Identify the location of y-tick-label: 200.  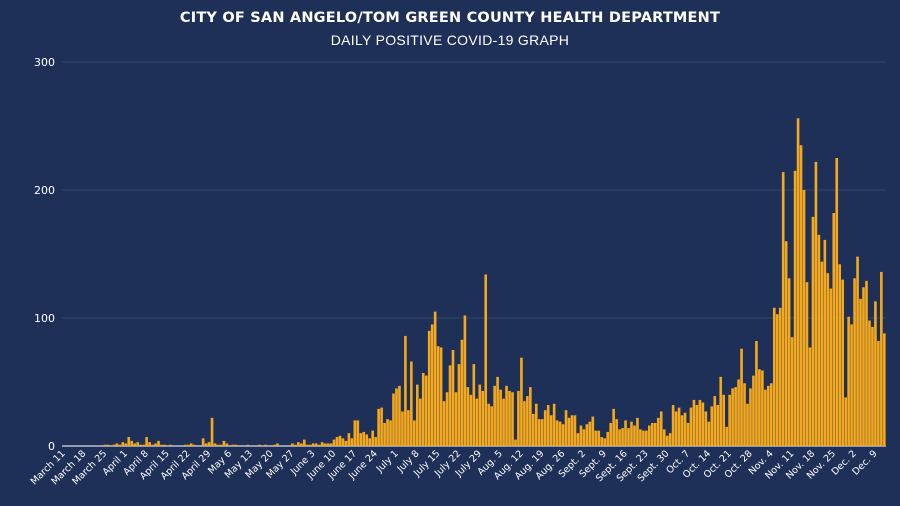
(44, 190).